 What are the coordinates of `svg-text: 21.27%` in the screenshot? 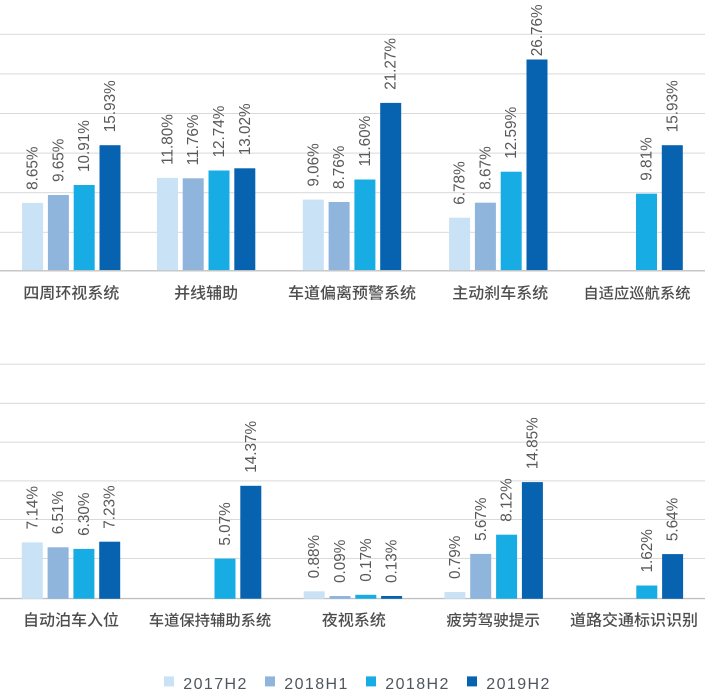 It's located at (391, 64).